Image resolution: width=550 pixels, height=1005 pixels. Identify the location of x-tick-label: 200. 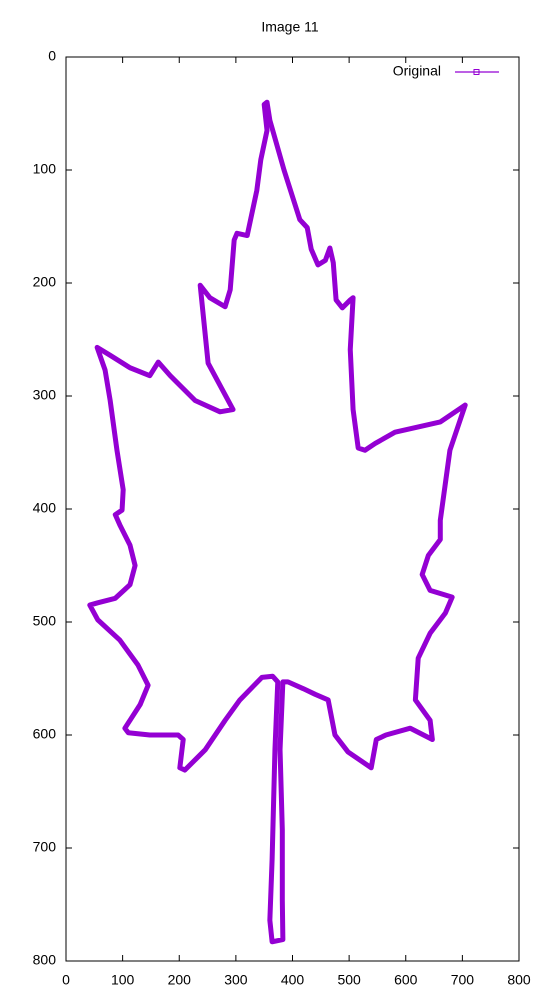
(180, 980).